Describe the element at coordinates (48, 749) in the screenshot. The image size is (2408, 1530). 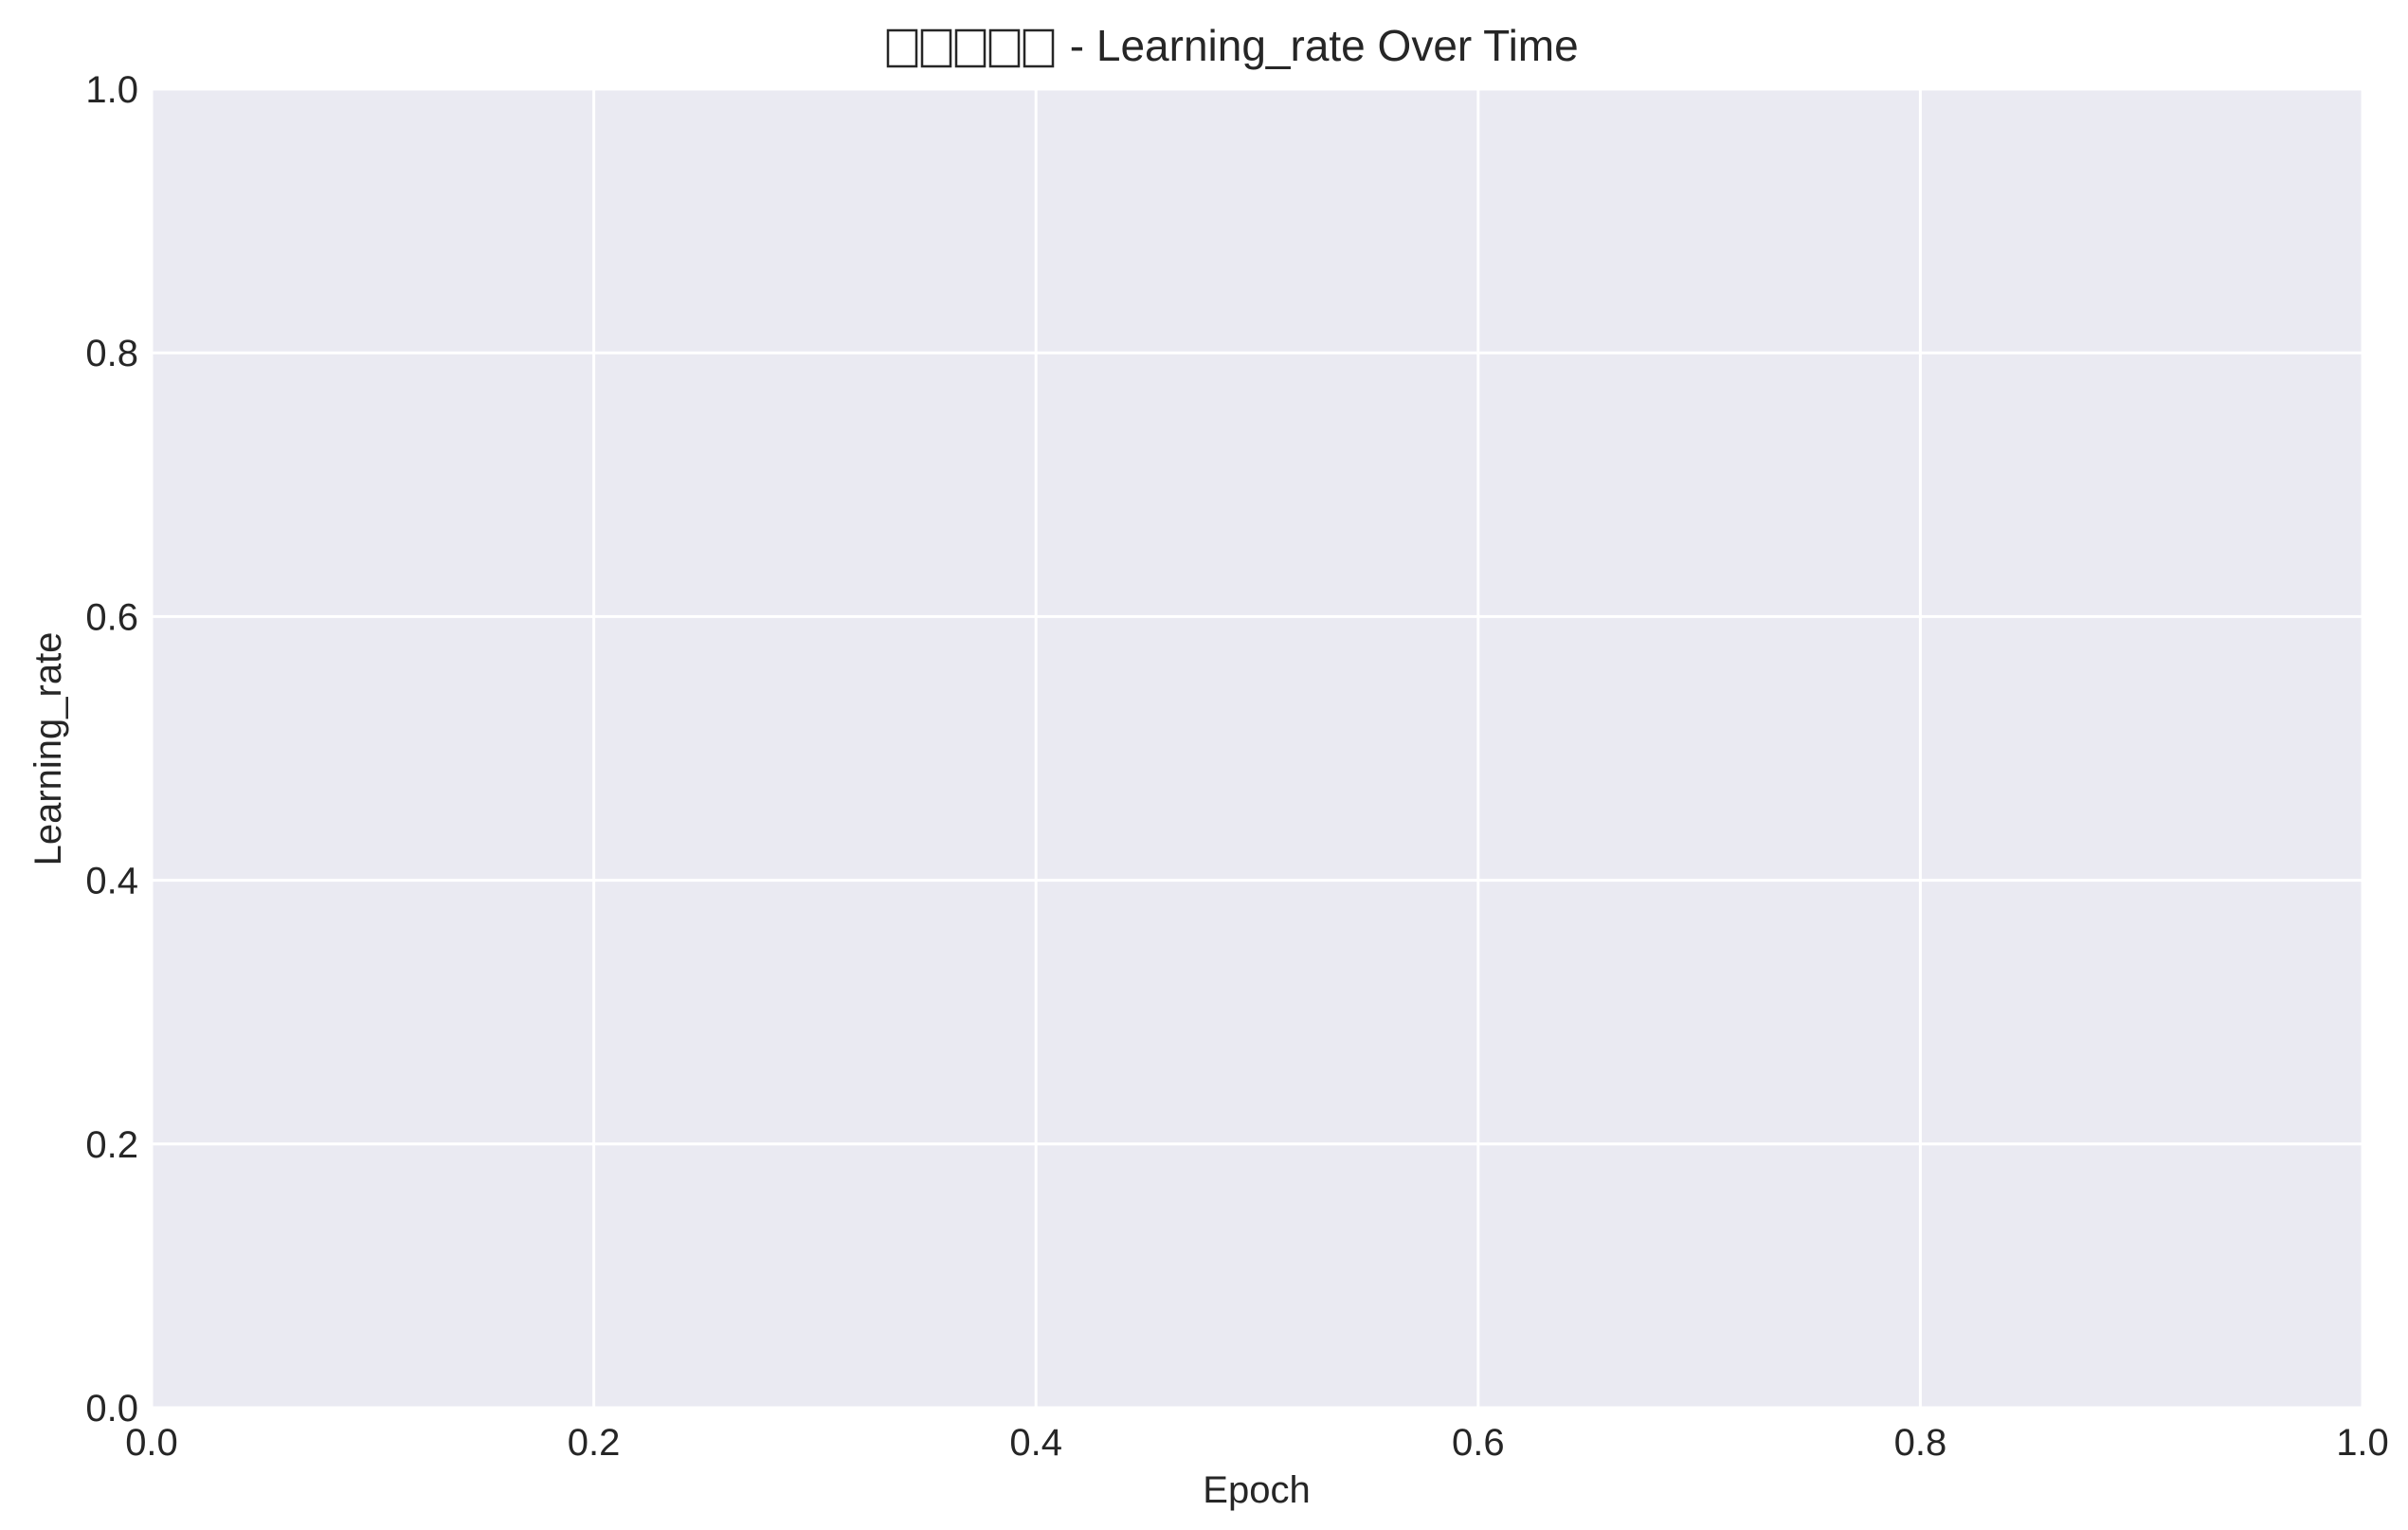
I see `y-axis-label: Learning_rate` at that location.